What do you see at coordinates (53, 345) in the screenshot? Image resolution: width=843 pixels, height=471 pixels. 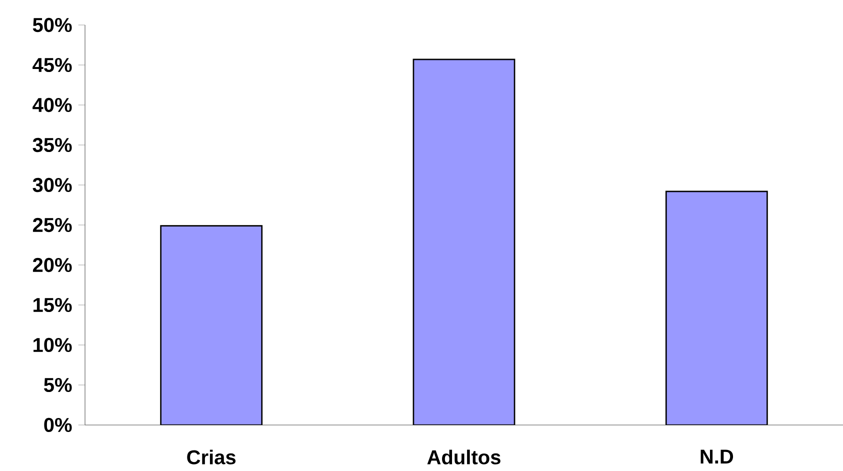 I see `y-tick-label: 10%` at bounding box center [53, 345].